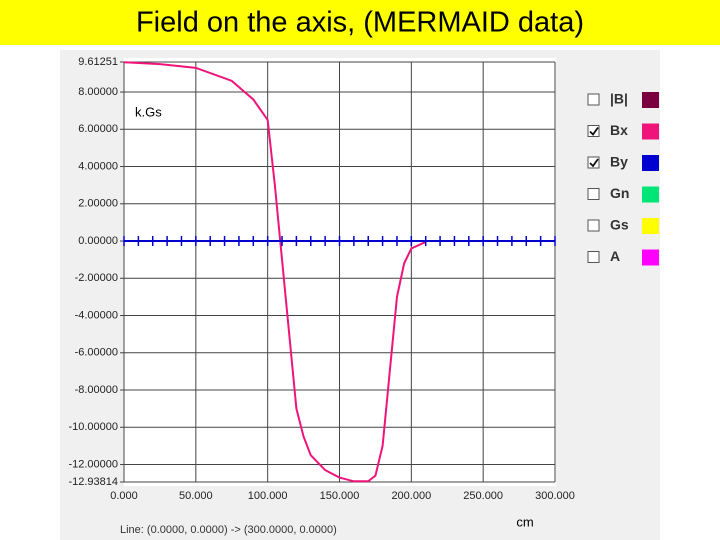 This screenshot has height=540, width=720. I want to click on y-tick-label: -12.93814, so click(93, 482).